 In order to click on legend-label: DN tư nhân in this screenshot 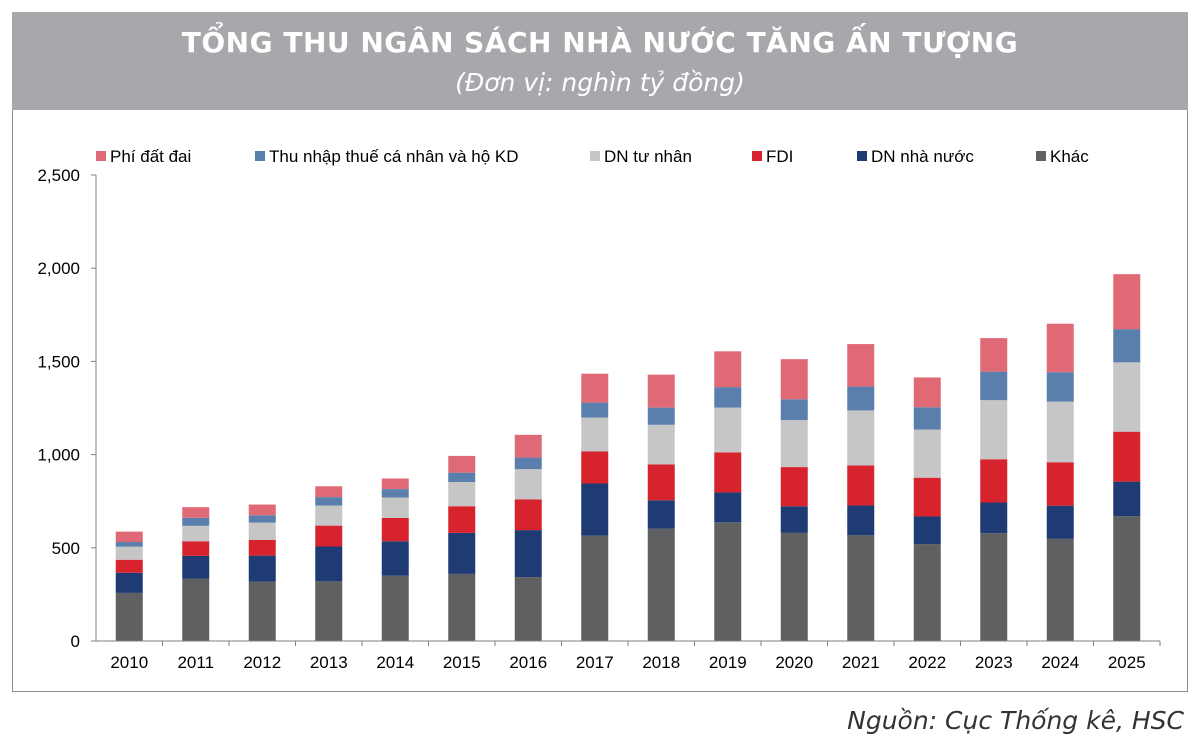, I will do `click(648, 156)`.